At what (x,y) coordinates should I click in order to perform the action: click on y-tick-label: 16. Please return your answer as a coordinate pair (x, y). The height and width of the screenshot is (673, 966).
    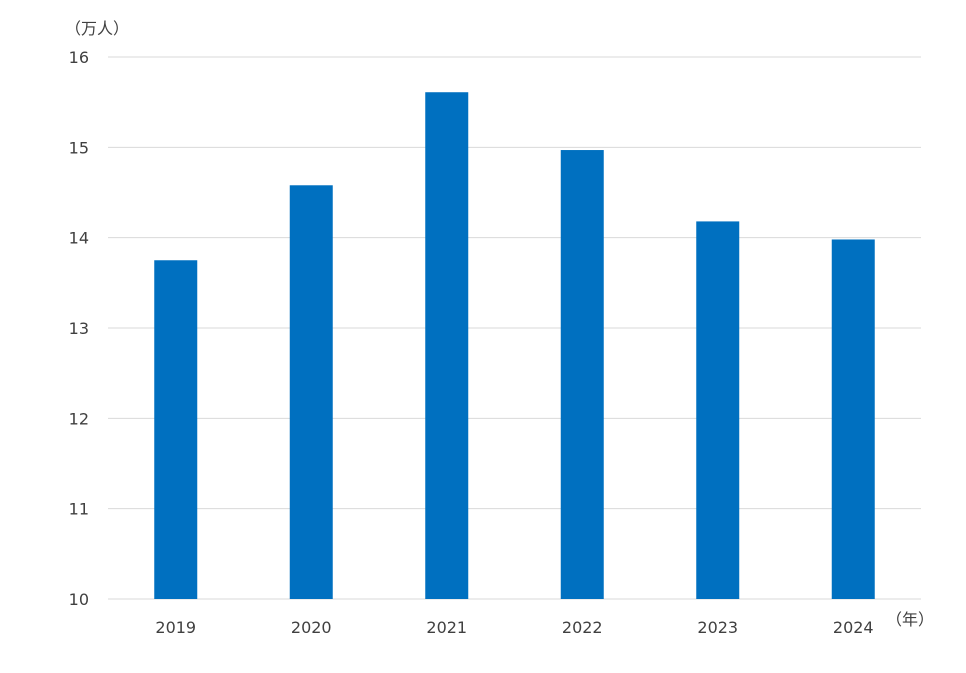
    Looking at the image, I should click on (79, 57).